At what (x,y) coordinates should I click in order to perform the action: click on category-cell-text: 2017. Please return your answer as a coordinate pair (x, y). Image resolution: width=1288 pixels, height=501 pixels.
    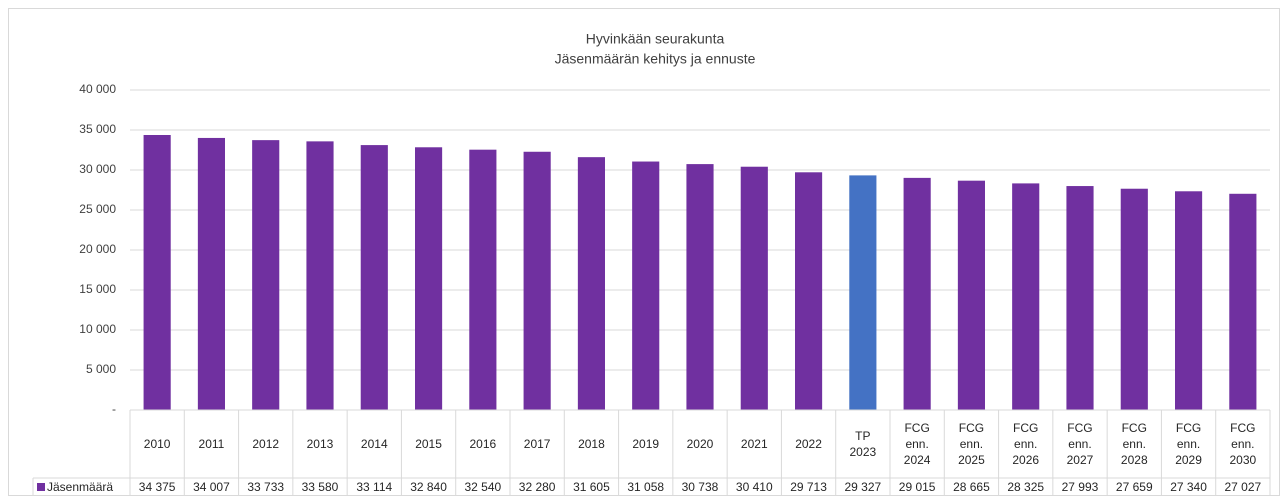
    Looking at the image, I should click on (537, 444).